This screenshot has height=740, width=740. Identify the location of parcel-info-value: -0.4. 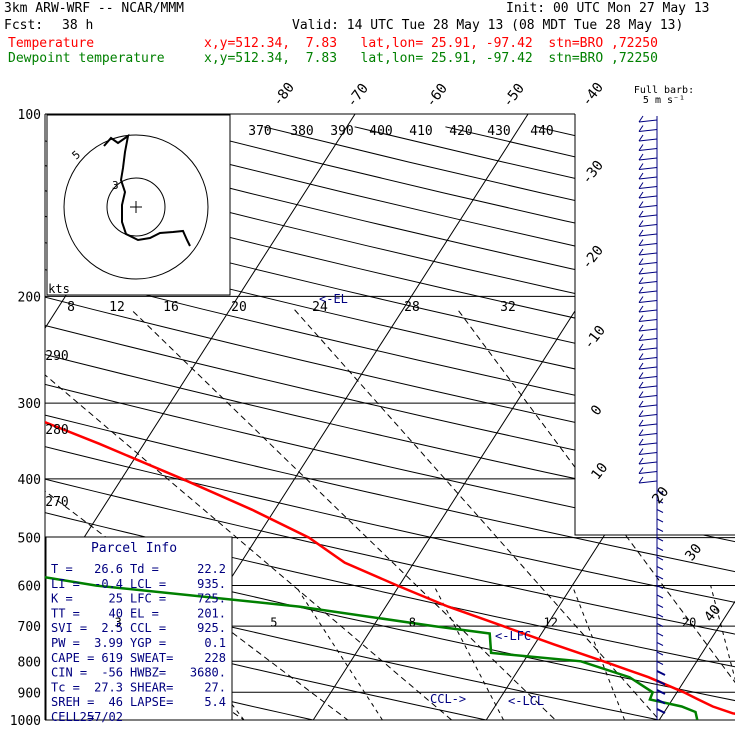
(108, 584).